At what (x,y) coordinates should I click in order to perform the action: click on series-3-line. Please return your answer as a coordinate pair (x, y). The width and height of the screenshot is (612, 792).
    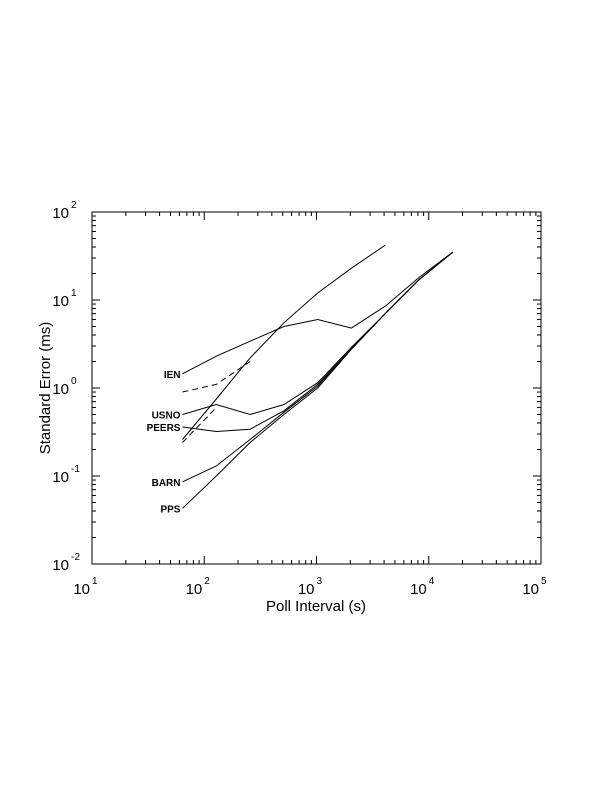
    Looking at the image, I should click on (284, 342).